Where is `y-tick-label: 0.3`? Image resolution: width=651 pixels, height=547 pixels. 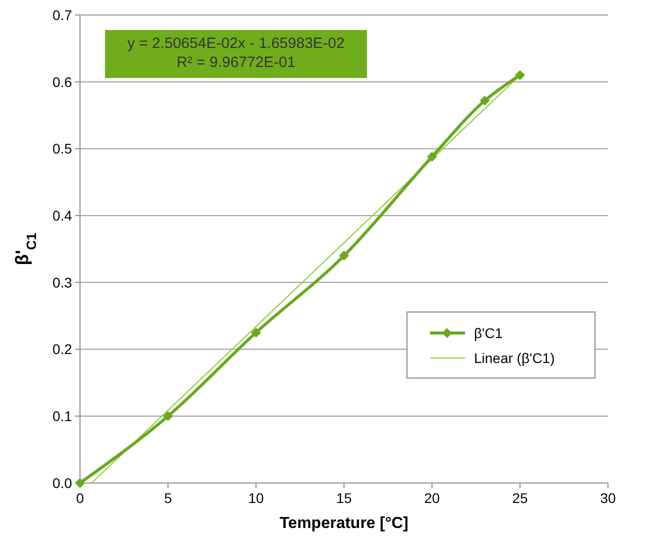 y-tick-label: 0.3 is located at coordinates (62, 282).